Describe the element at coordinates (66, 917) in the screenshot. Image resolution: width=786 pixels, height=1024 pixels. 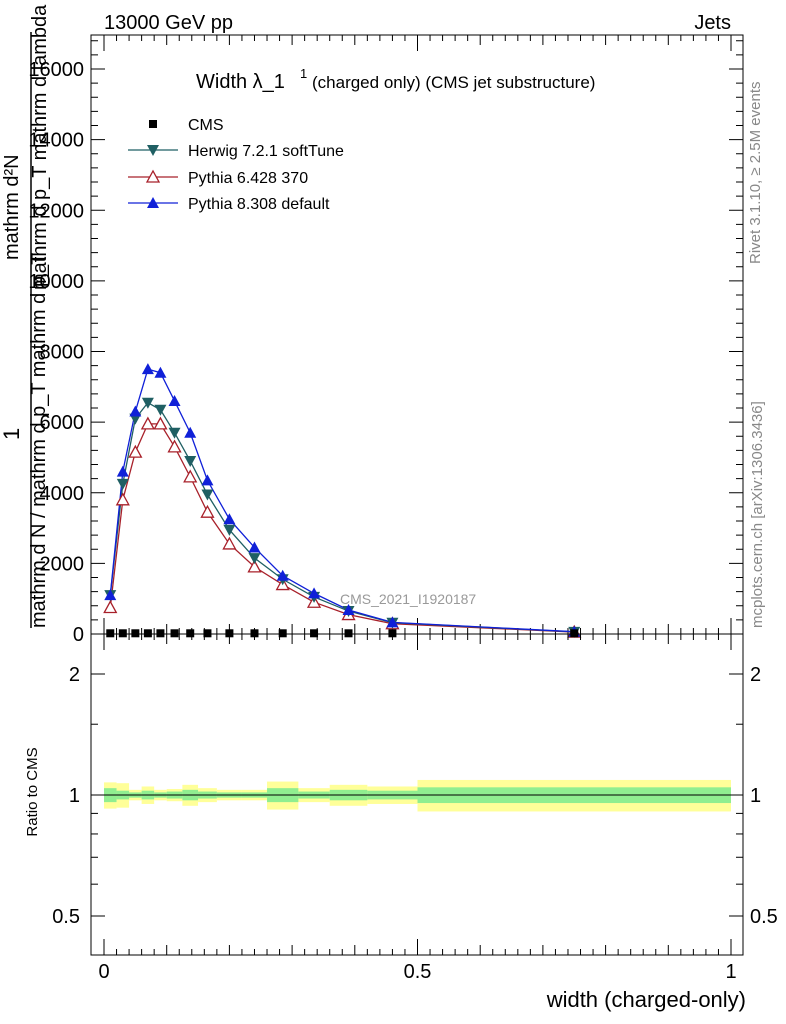
I see `ratio-ytick-label-left: 0.5` at that location.